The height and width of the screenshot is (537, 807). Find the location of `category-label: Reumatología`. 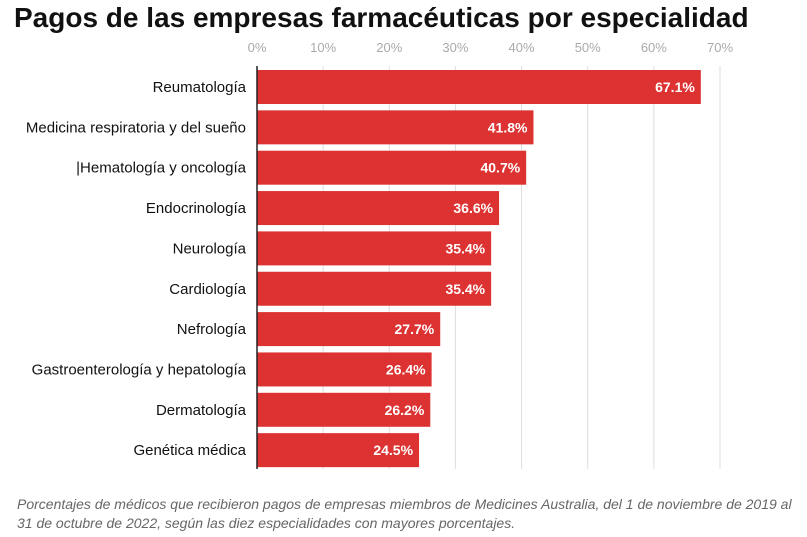

category-label: Reumatología is located at coordinates (200, 87).